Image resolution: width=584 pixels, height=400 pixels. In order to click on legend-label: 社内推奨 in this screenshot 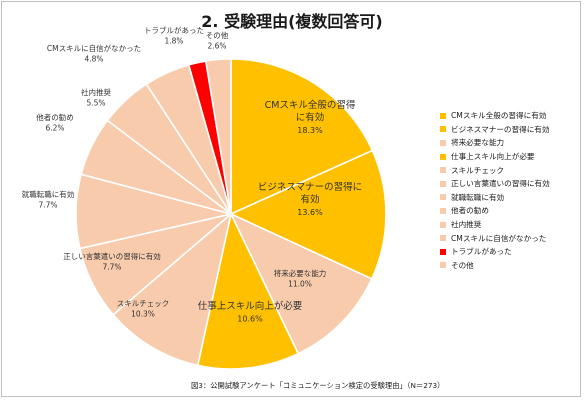, I will do `click(466, 225)`.